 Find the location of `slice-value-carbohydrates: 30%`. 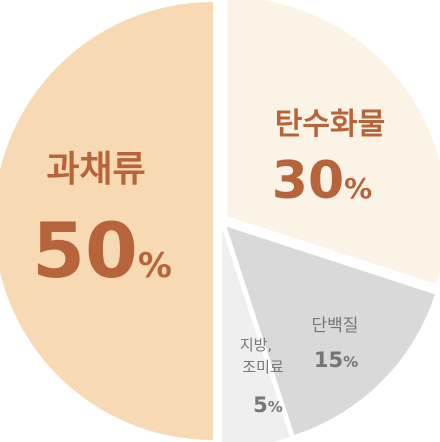

slice-value-carbohydrates: 30% is located at coordinates (322, 181).